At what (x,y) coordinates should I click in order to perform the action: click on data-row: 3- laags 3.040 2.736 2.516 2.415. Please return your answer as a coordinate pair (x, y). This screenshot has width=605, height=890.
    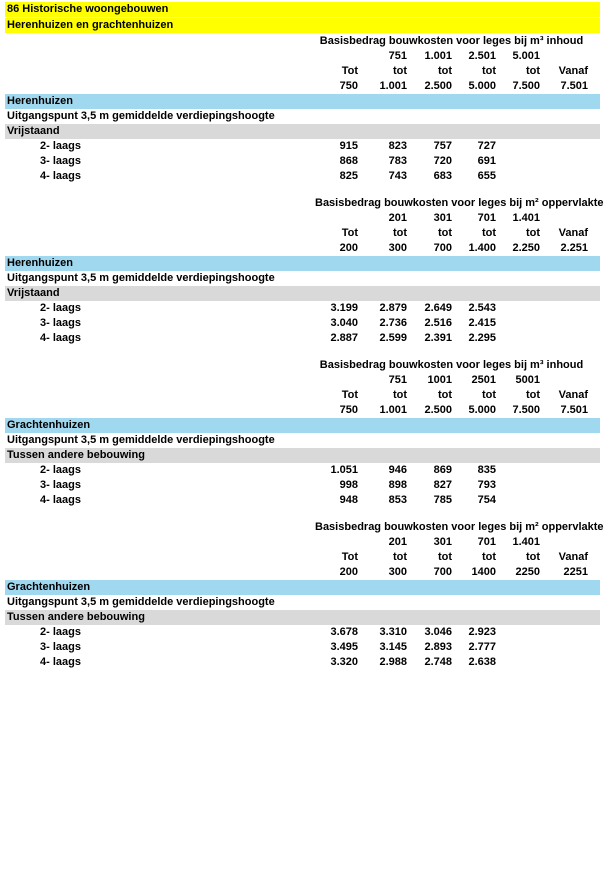
    Looking at the image, I should click on (302, 323).